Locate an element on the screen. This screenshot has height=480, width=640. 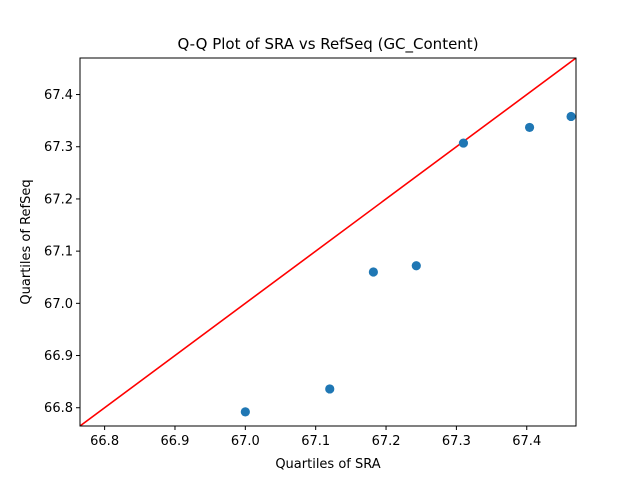
x-tick-label-6: 67.3 is located at coordinates (456, 441).